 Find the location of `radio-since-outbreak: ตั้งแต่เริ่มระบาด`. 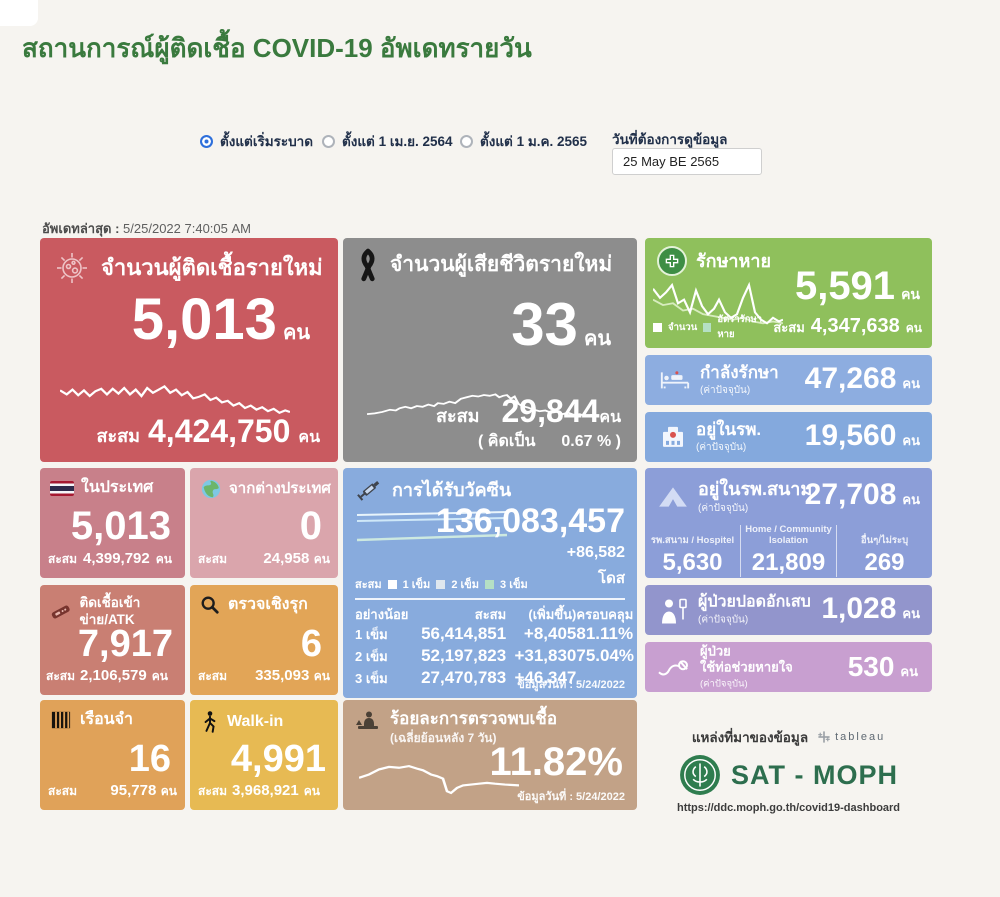

radio-since-outbreak: ตั้งแต่เริ่มระบาด is located at coordinates (256, 141).